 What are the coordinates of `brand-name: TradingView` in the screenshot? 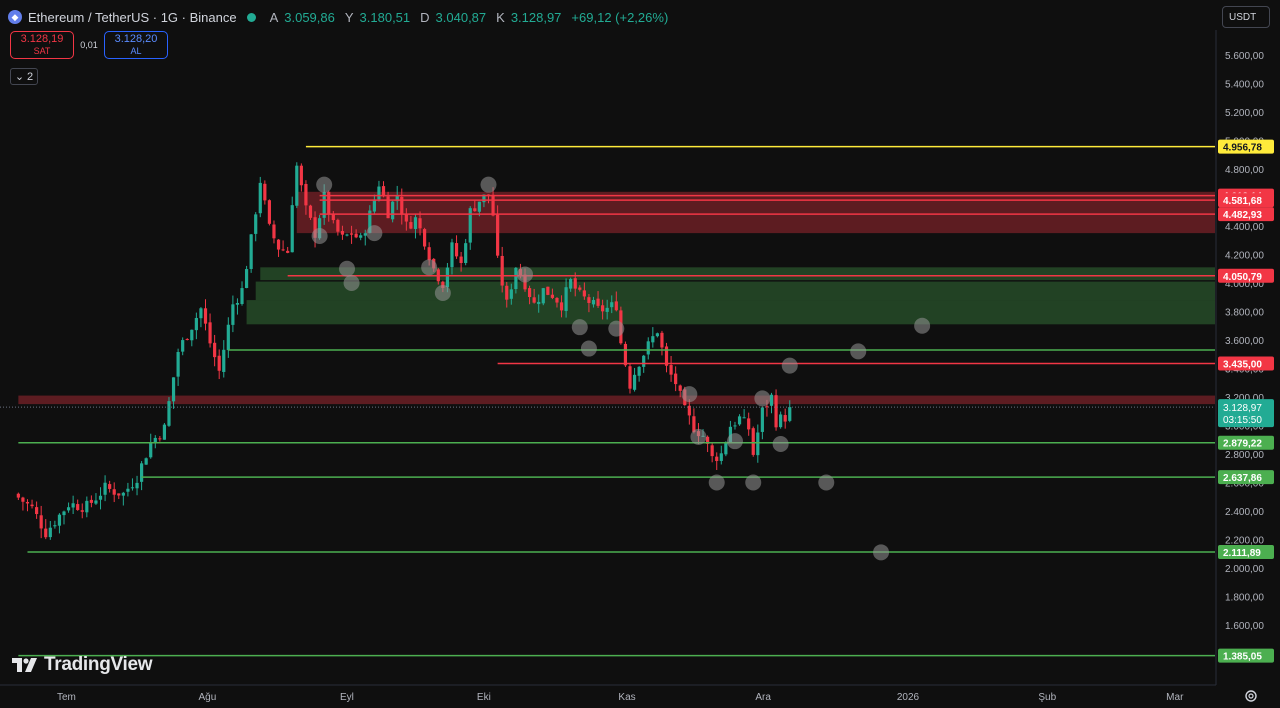 It's located at (98, 664).